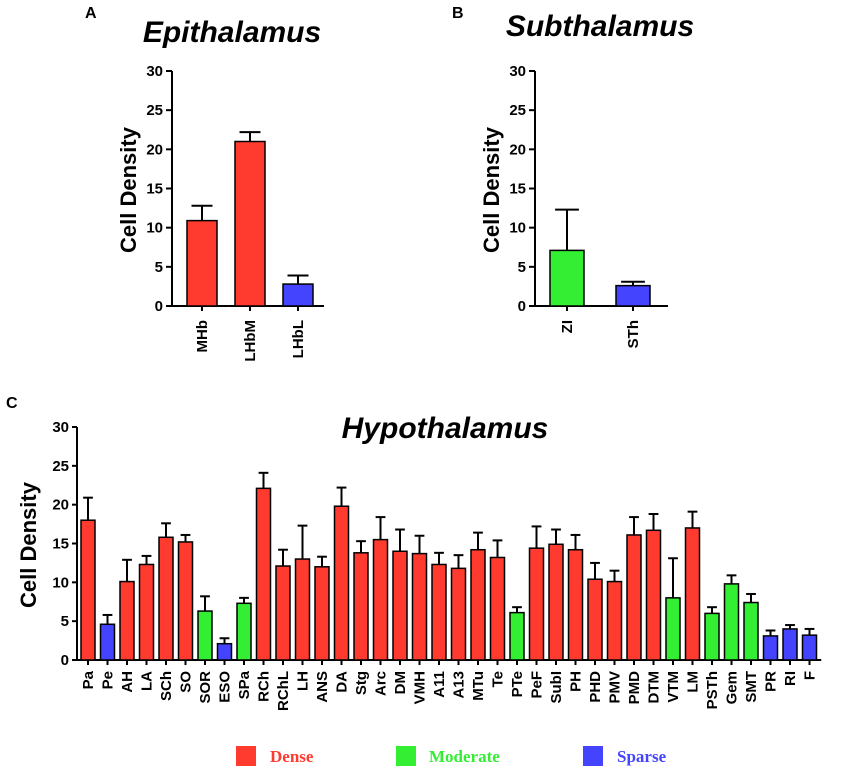  I want to click on x-tick-label-mhb: MHb, so click(202, 336).